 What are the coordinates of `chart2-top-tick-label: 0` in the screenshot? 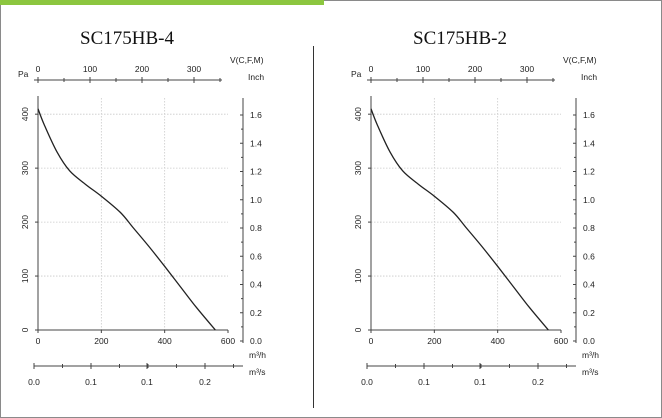 It's located at (371, 69).